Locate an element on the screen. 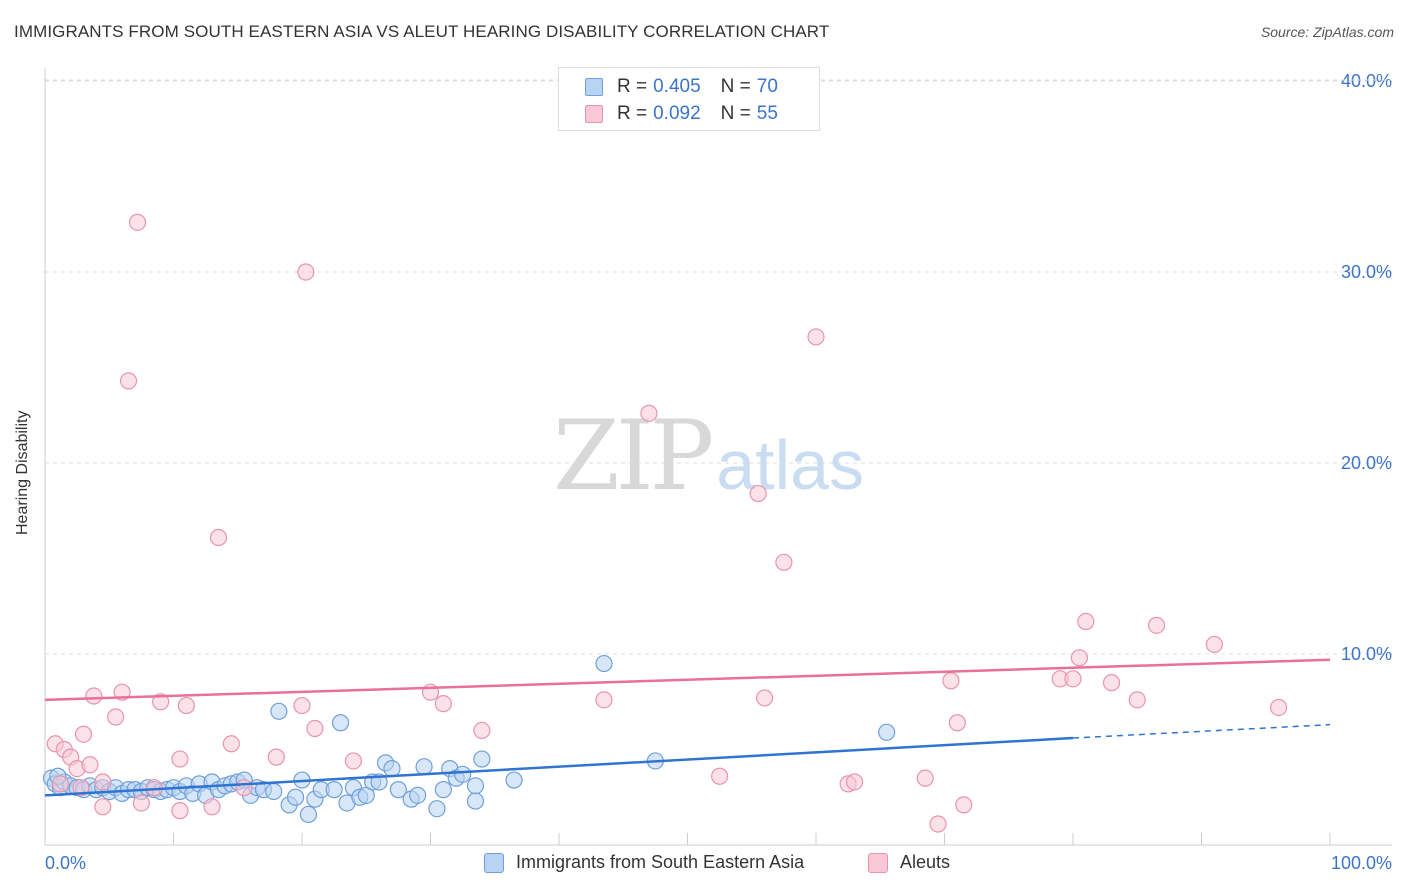  legend-n-value: 55 is located at coordinates (767, 113).